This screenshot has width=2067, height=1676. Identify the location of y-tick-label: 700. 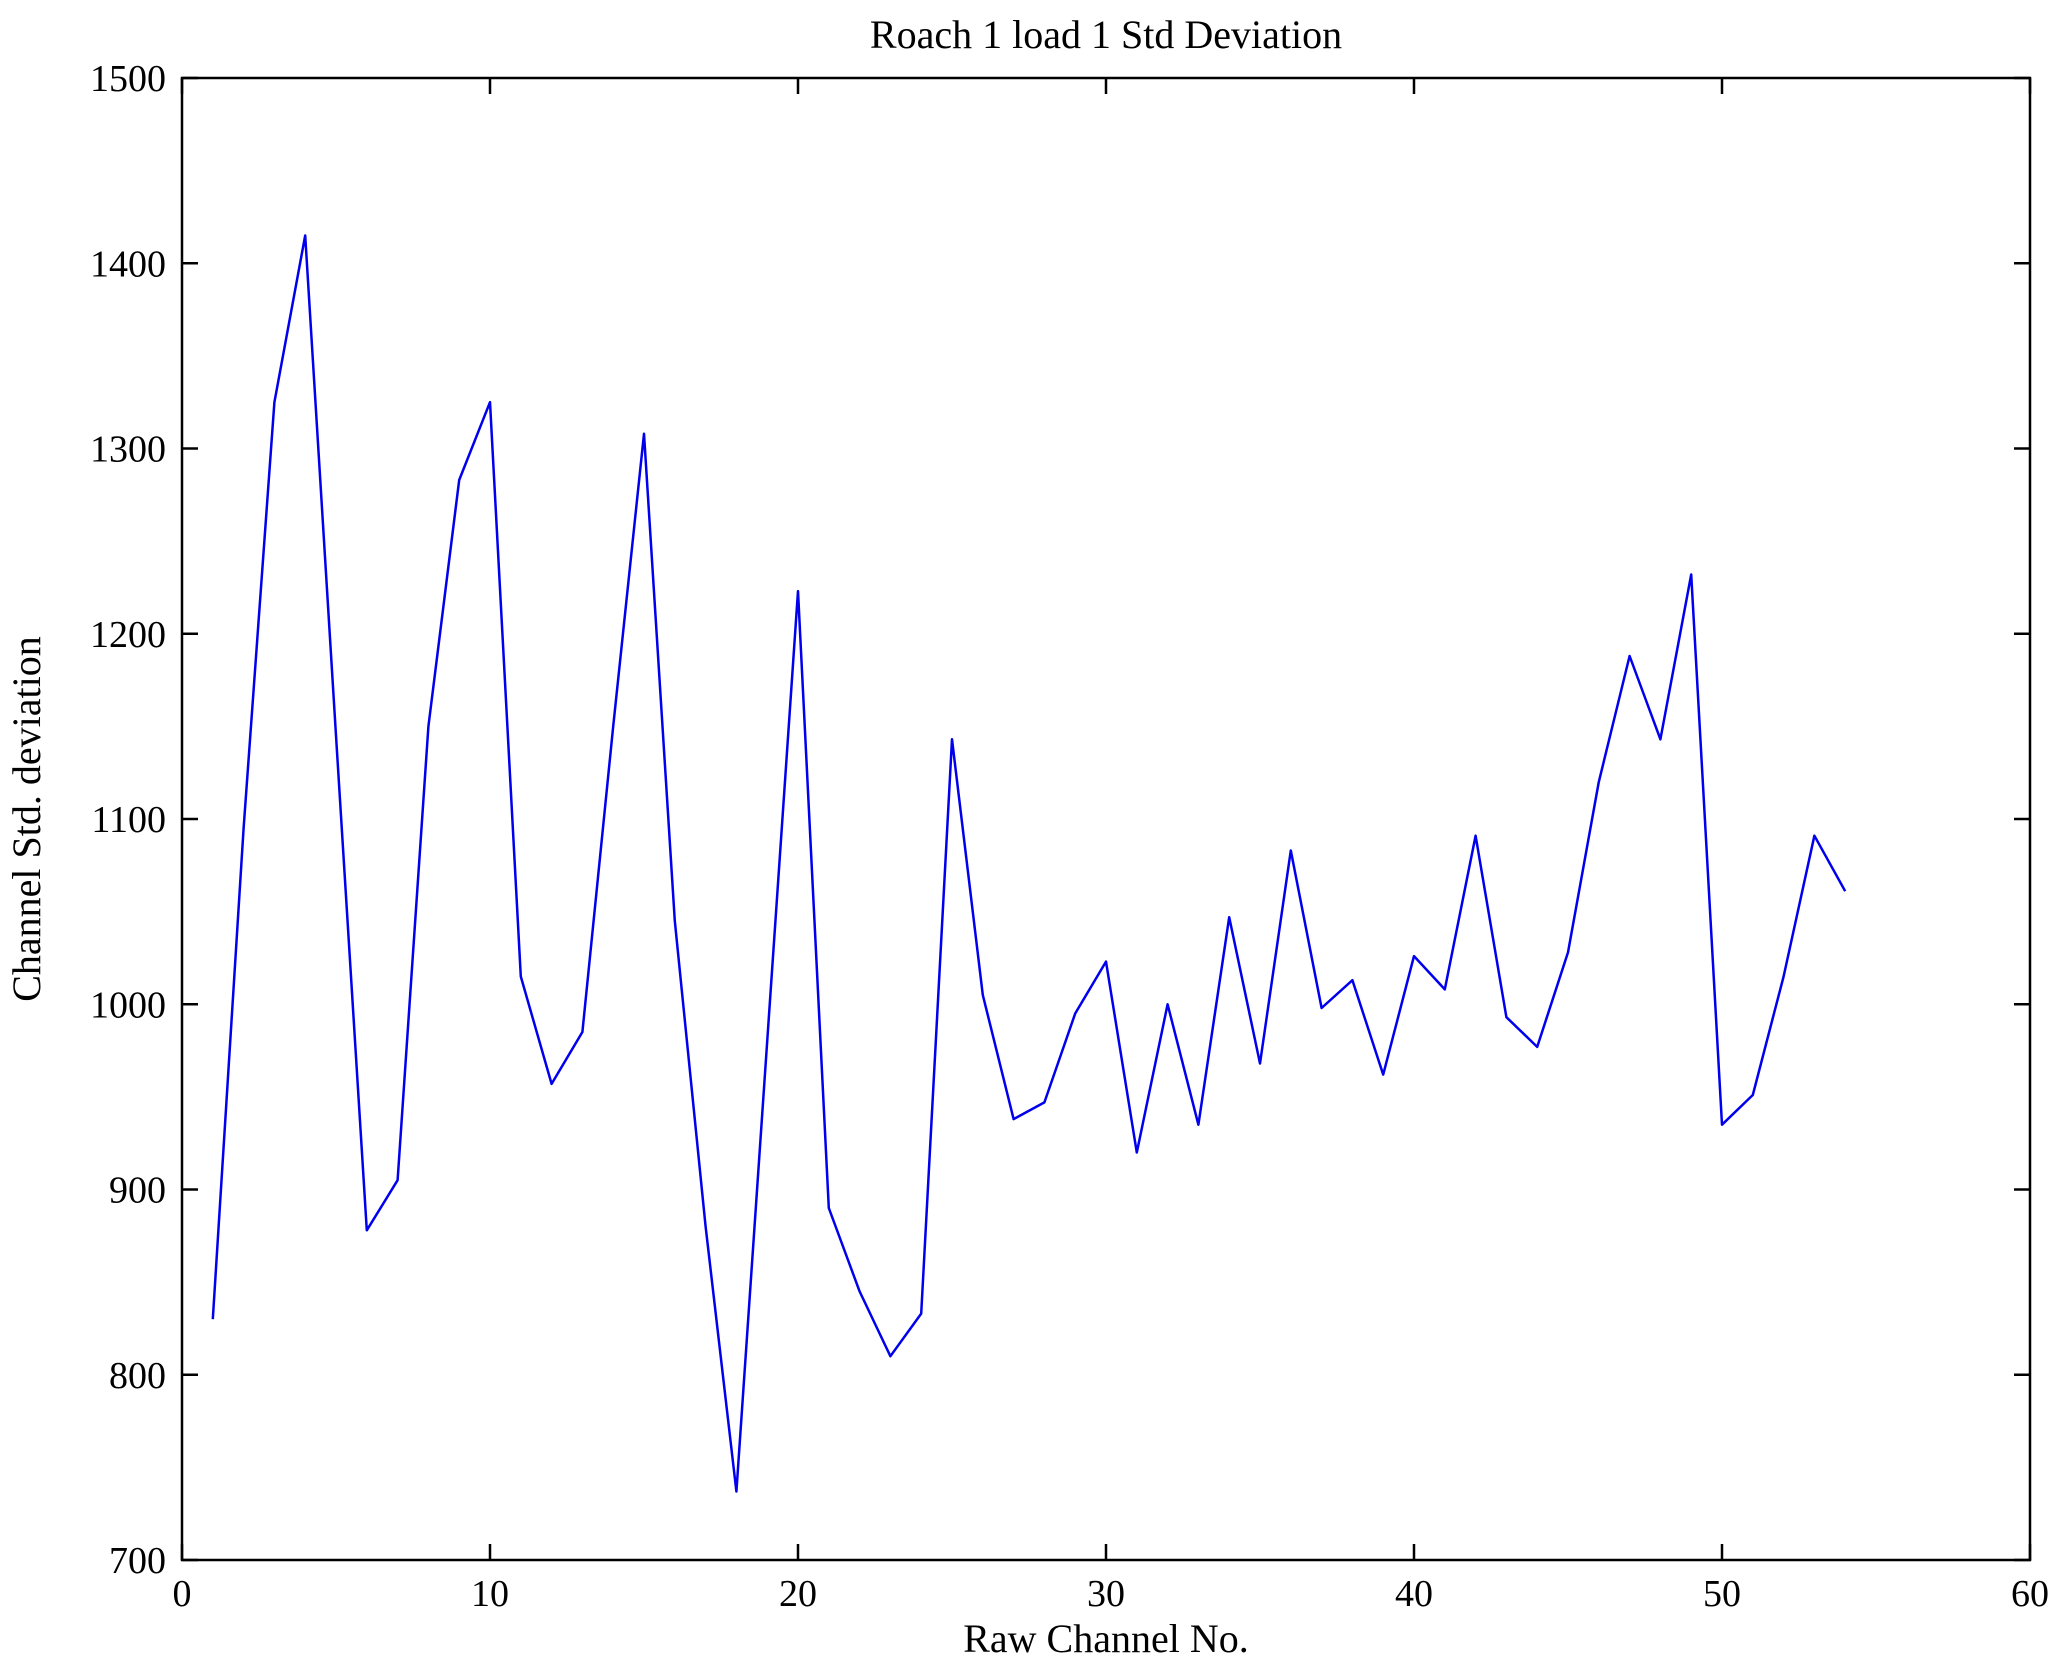
(137, 1561).